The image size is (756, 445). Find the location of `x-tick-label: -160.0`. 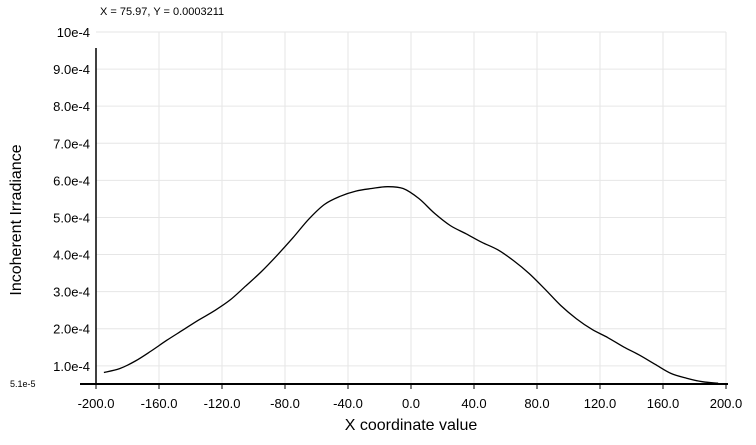

x-tick-label: -160.0 is located at coordinates (159, 403).